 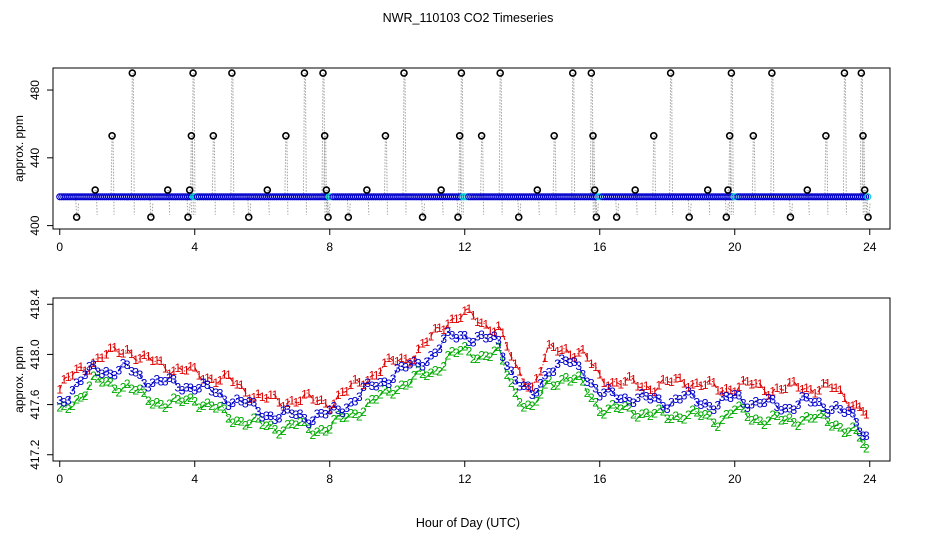 I want to click on x-tick-label: 0, so click(x=59, y=247).